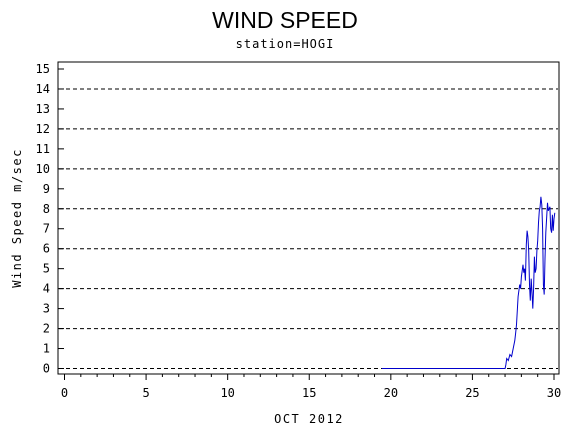 Image resolution: width=570 pixels, height=430 pixels. I want to click on x-tick-label: 20, so click(391, 393).